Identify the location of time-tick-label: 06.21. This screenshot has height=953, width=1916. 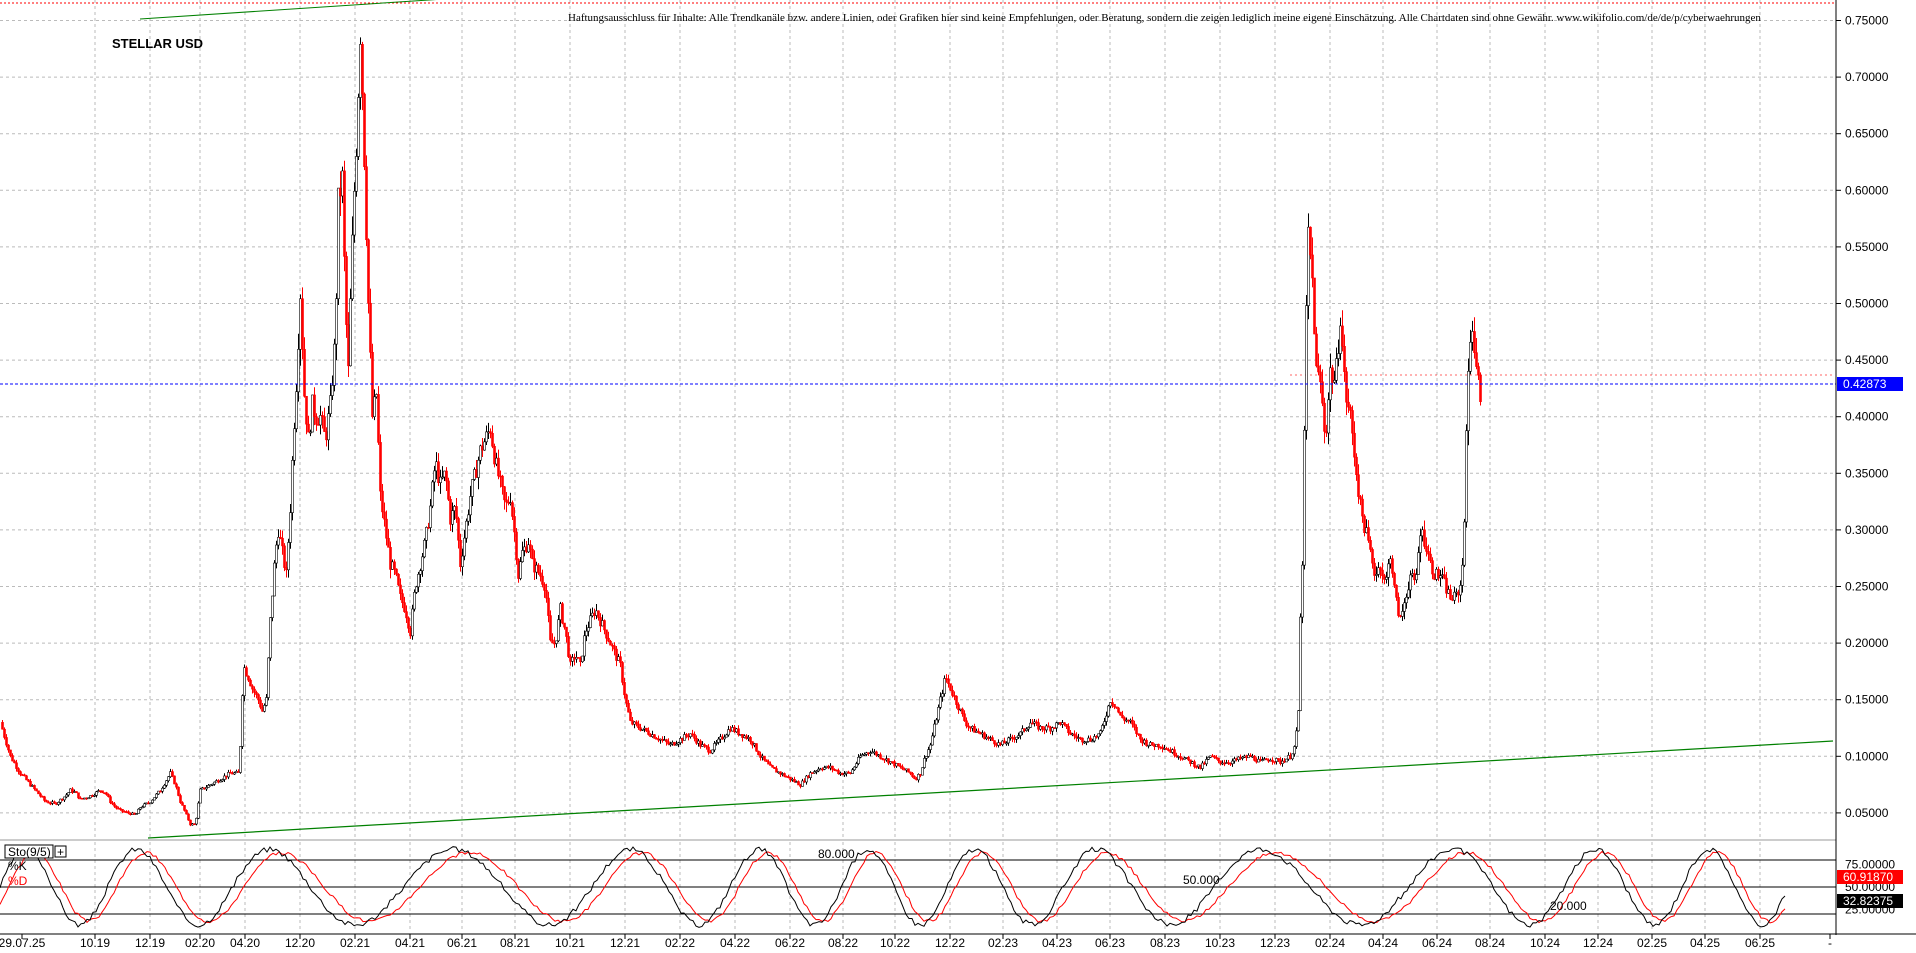
(462, 942).